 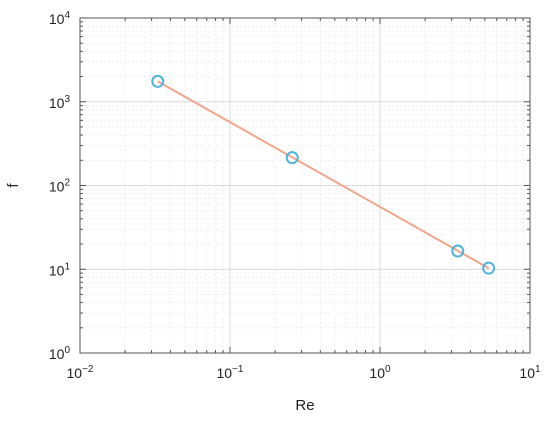 What do you see at coordinates (60, 269) in the screenshot?
I see `y-tick-label: 10¹` at bounding box center [60, 269].